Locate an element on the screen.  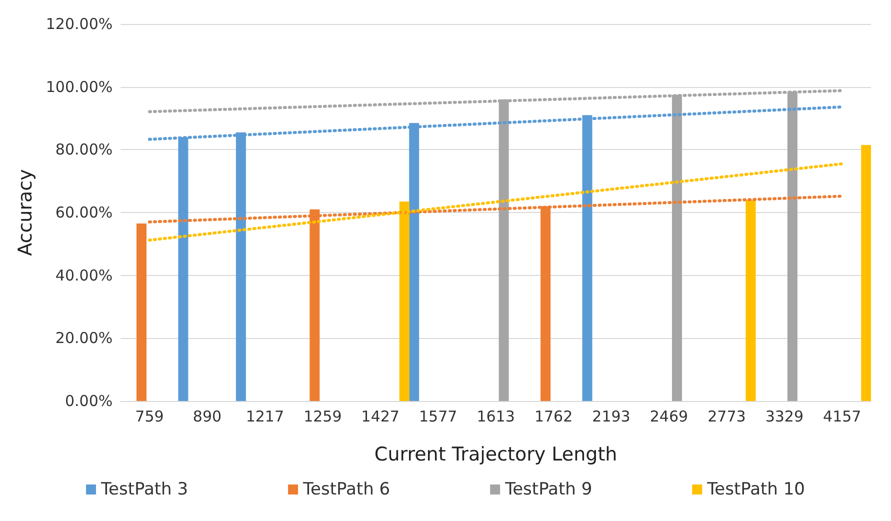
y-tick-label: 120.00% is located at coordinates (79, 24).